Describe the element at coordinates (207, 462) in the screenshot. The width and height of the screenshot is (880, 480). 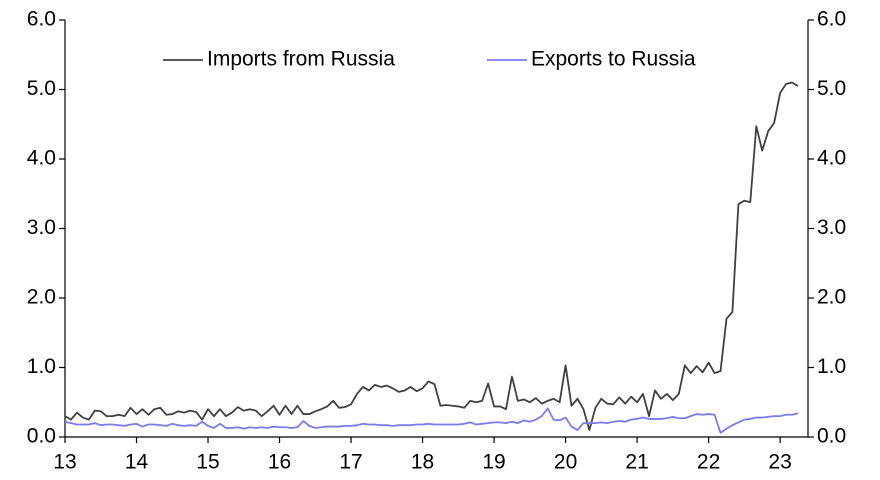
I see `x-tick-label: 15` at that location.